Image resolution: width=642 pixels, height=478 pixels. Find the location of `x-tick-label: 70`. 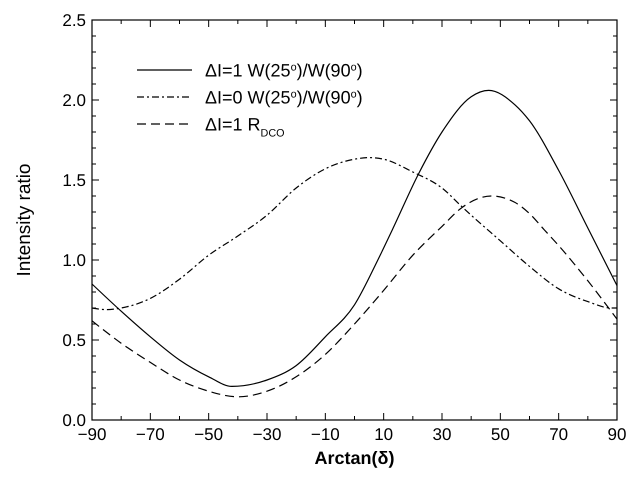

x-tick-label: 70 is located at coordinates (558, 434).